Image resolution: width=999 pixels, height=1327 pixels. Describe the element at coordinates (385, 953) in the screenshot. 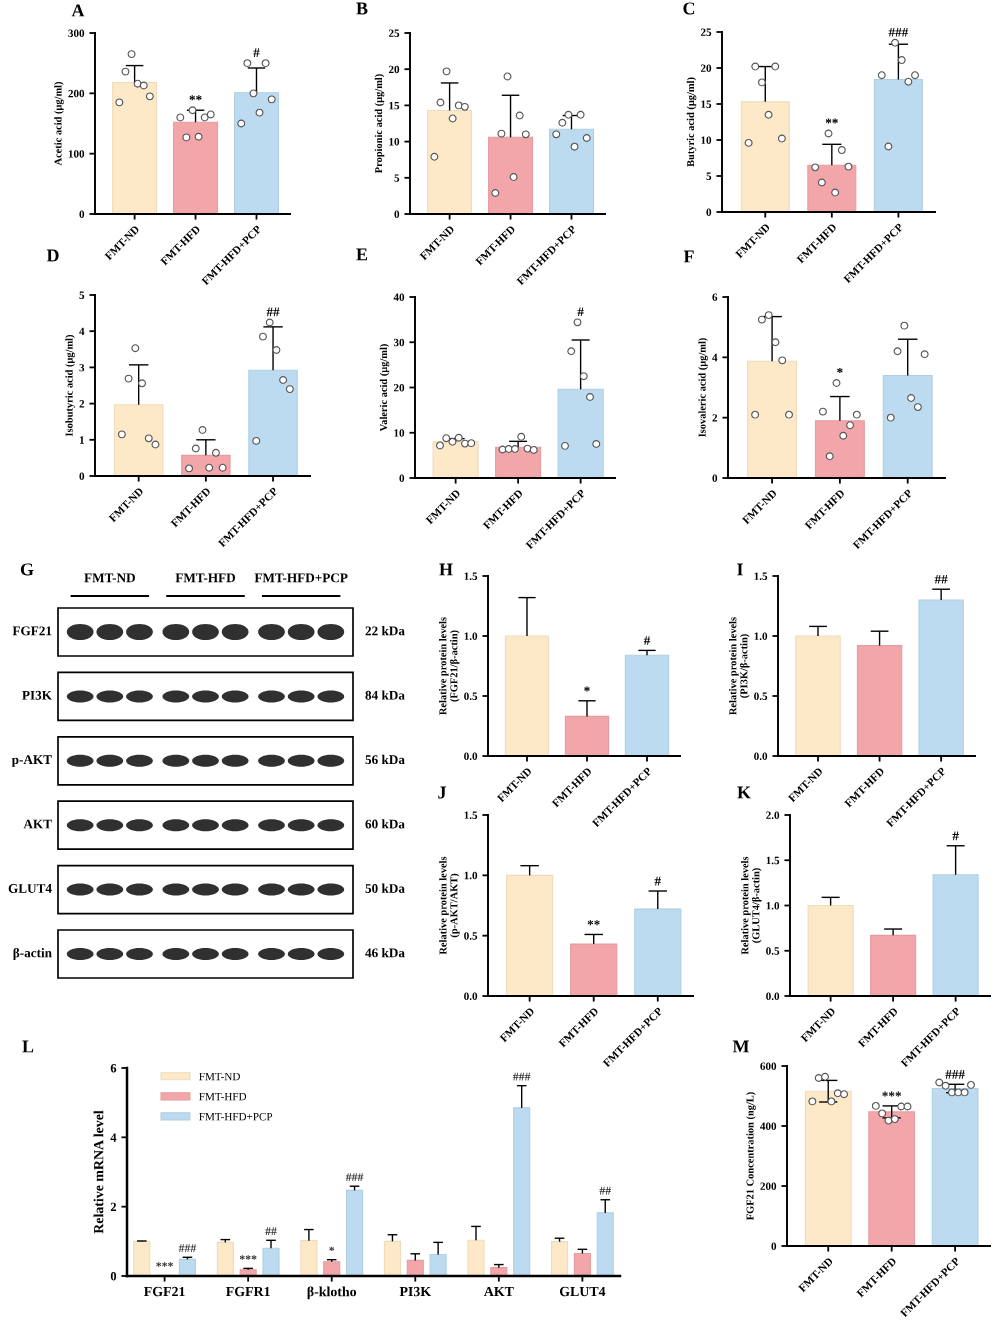

I see `category-label: 46 kDa` at that location.